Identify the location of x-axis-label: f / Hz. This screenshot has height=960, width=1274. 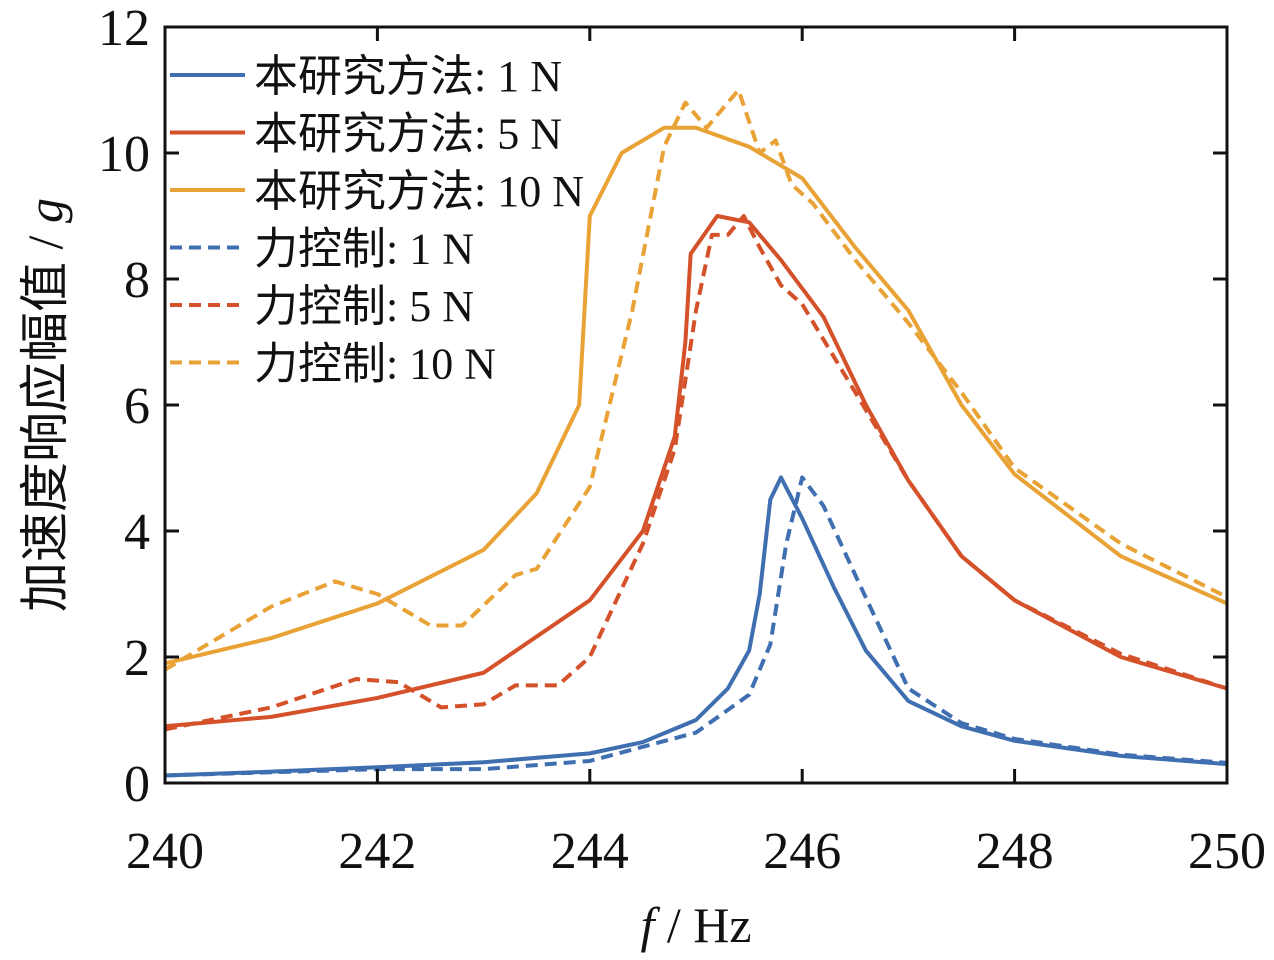
(695, 925).